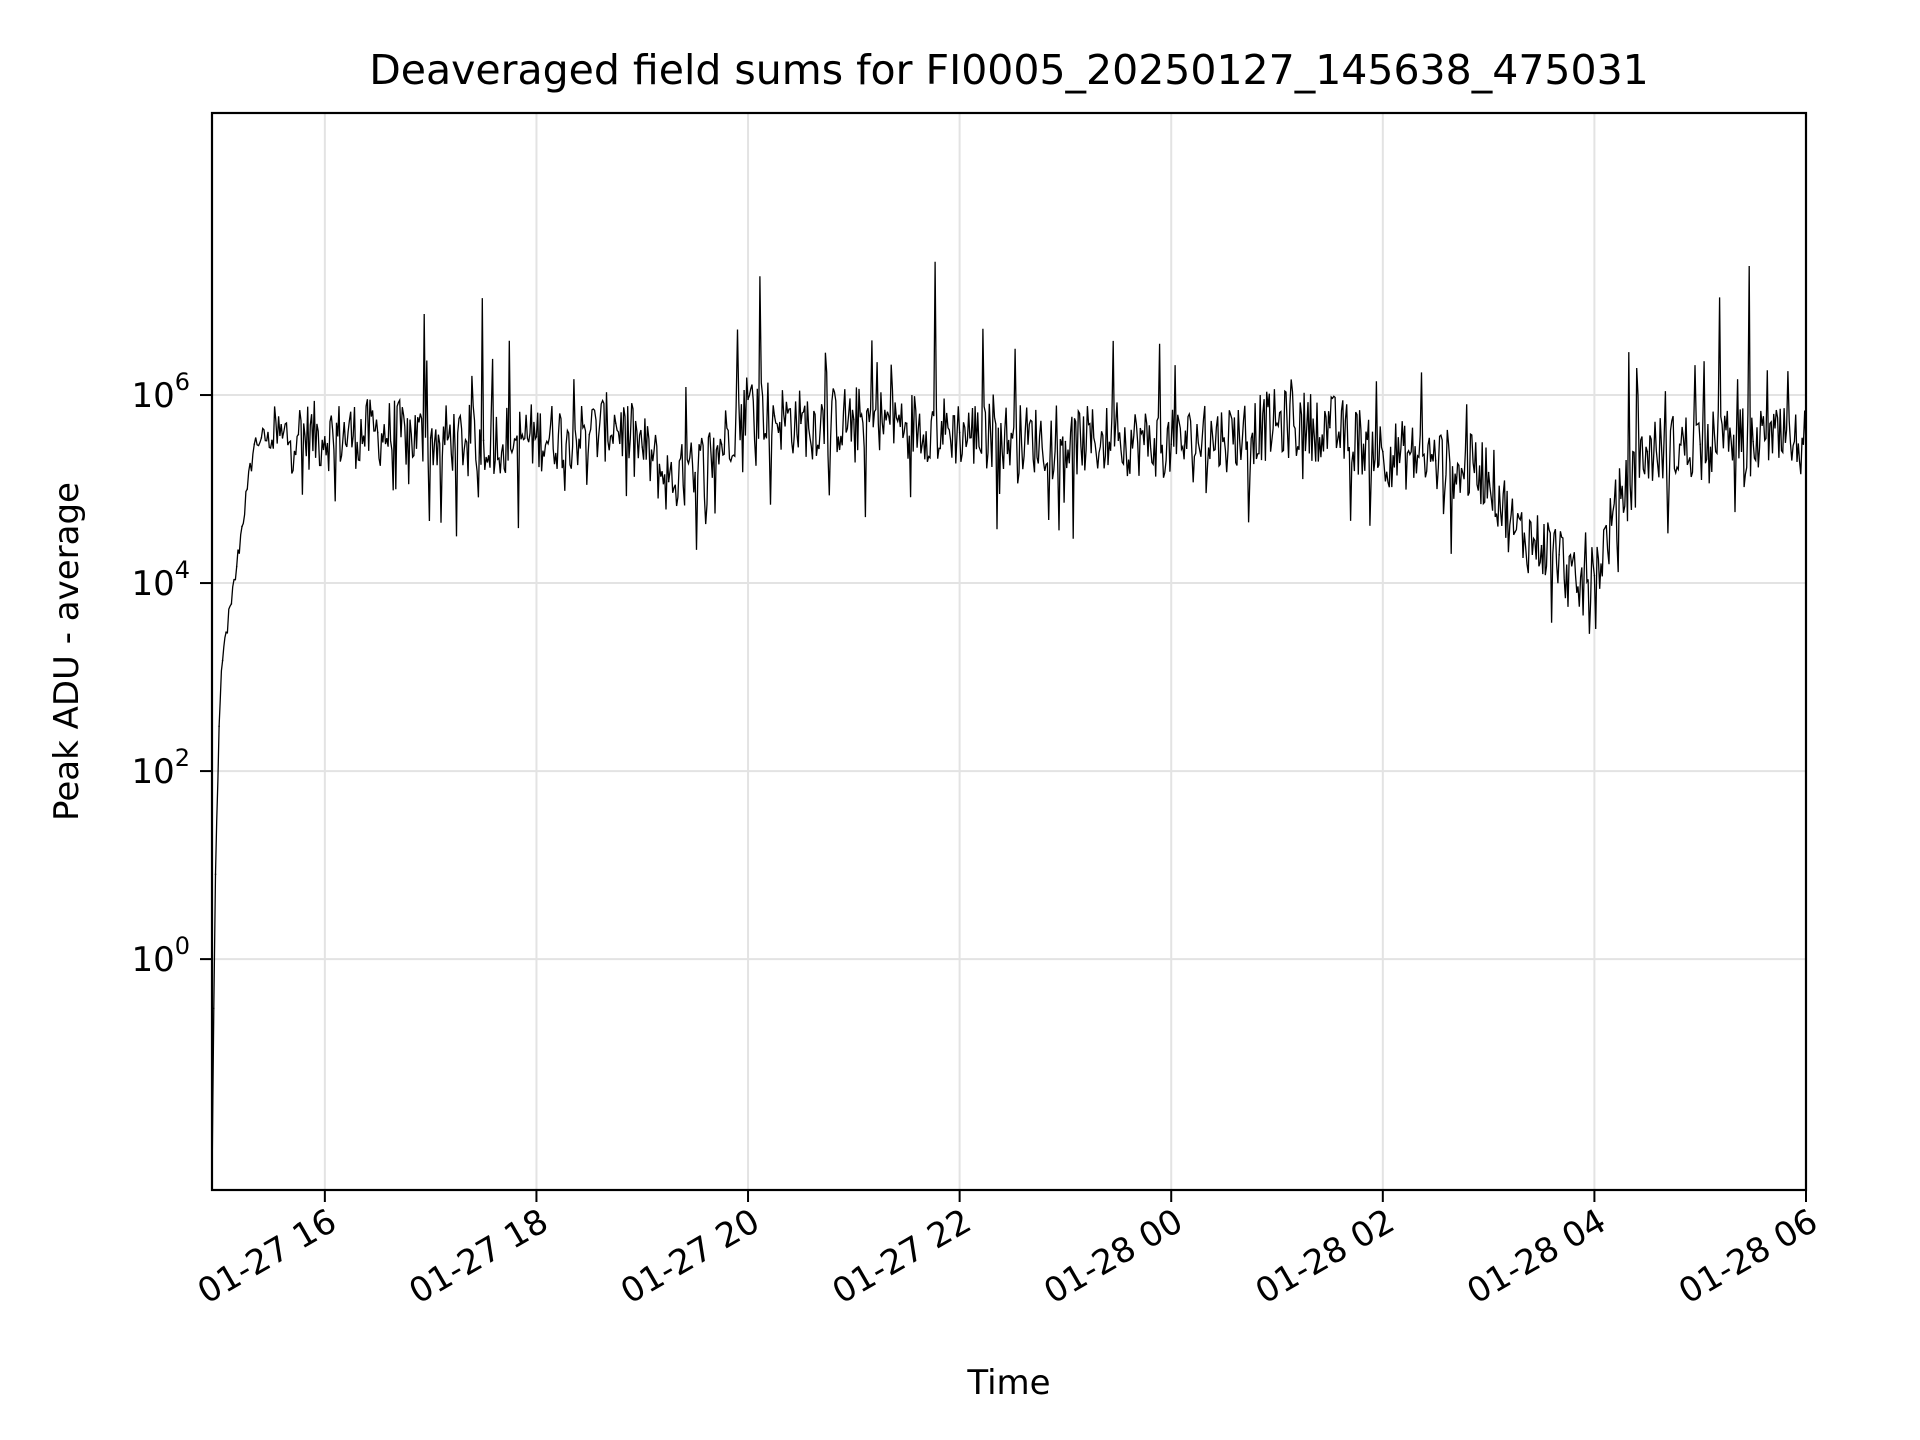  I want to click on y-tick-exponent: 0, so click(182, 946).